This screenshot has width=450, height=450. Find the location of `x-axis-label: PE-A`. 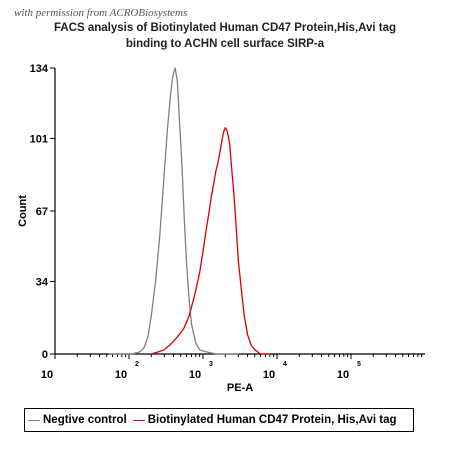

x-axis-label: PE-A is located at coordinates (240, 388).